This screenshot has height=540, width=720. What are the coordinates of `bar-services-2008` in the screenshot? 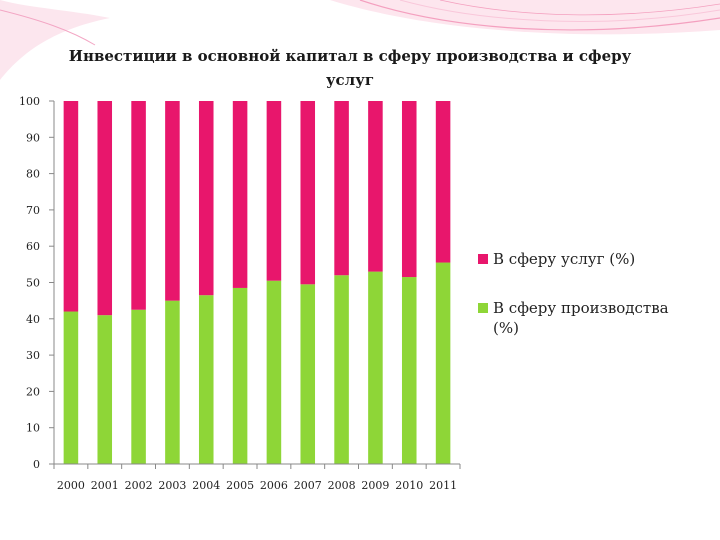 It's located at (341, 188).